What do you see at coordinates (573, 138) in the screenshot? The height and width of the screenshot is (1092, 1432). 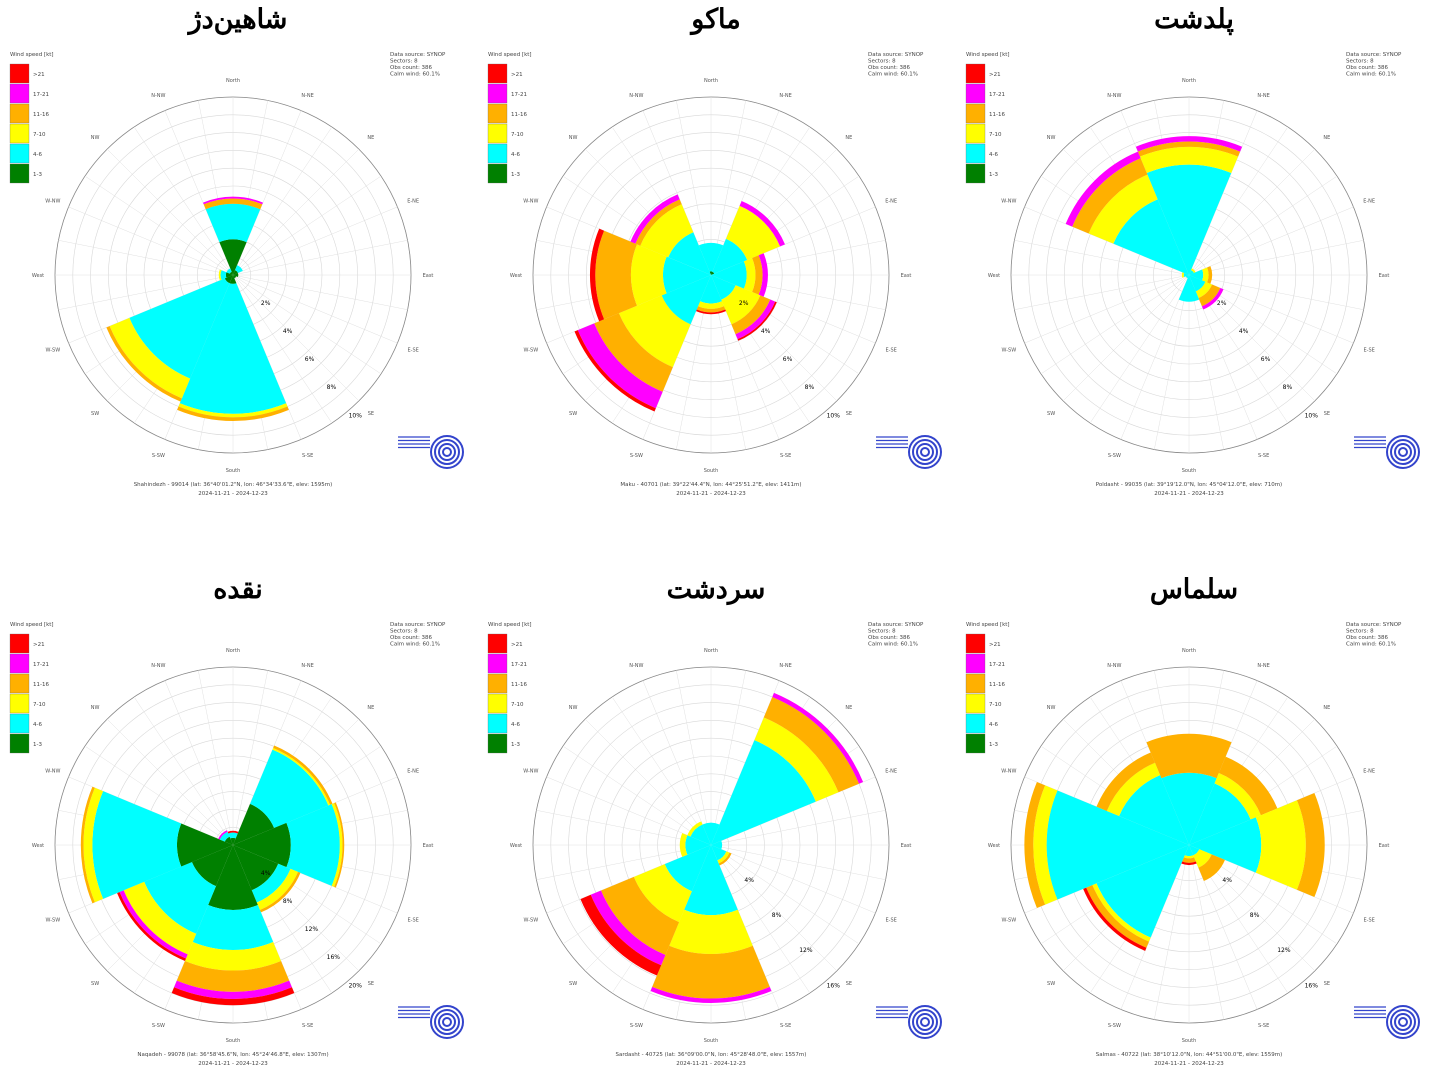 I see `direction-label: NW` at bounding box center [573, 138].